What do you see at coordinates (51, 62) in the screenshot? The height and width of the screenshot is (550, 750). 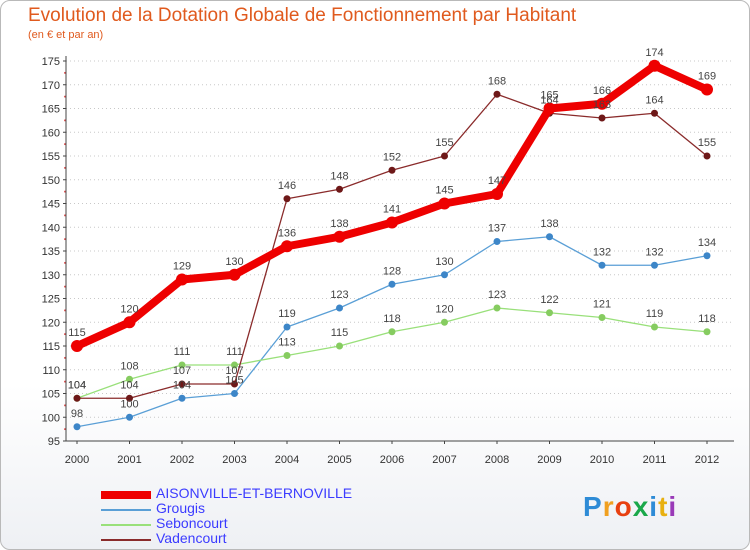 I see `y-tick-label: 175` at bounding box center [51, 62].